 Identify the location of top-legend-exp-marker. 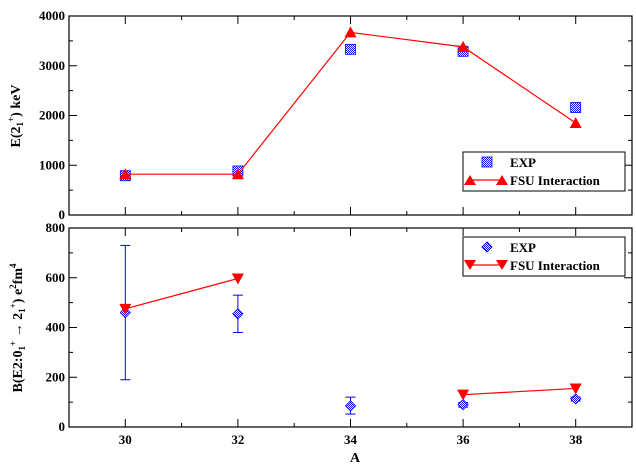
(487, 162).